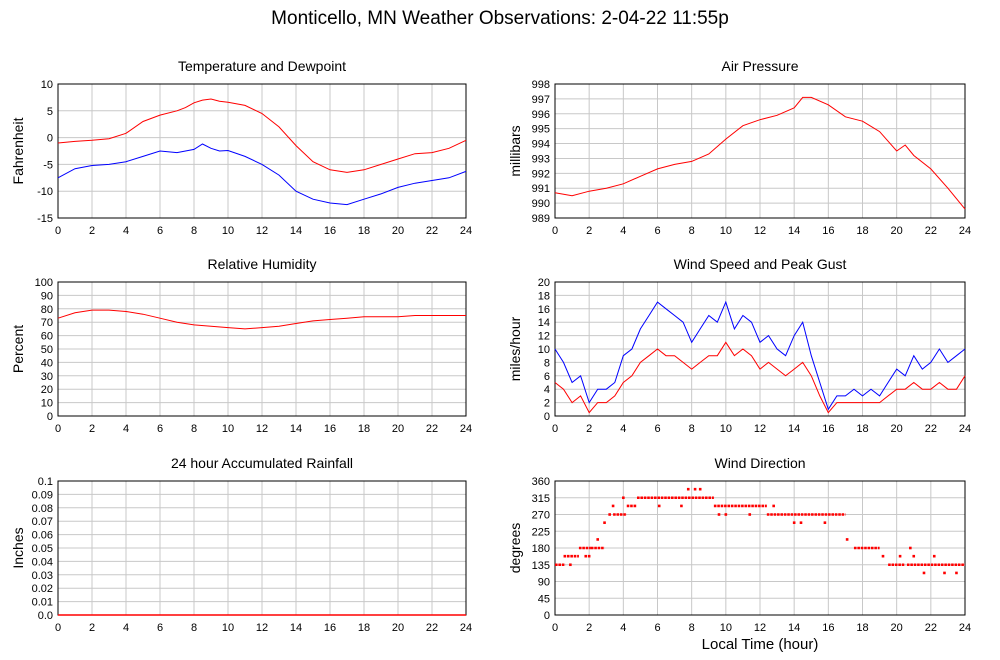  I want to click on y-tick-label: 5, so click(50, 112).